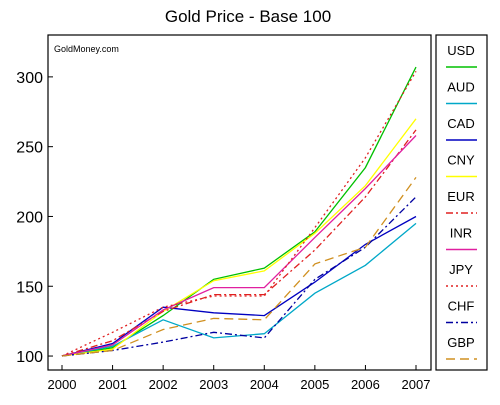 The height and width of the screenshot is (405, 500). I want to click on legend-label-jpy: JPY, so click(461, 269).